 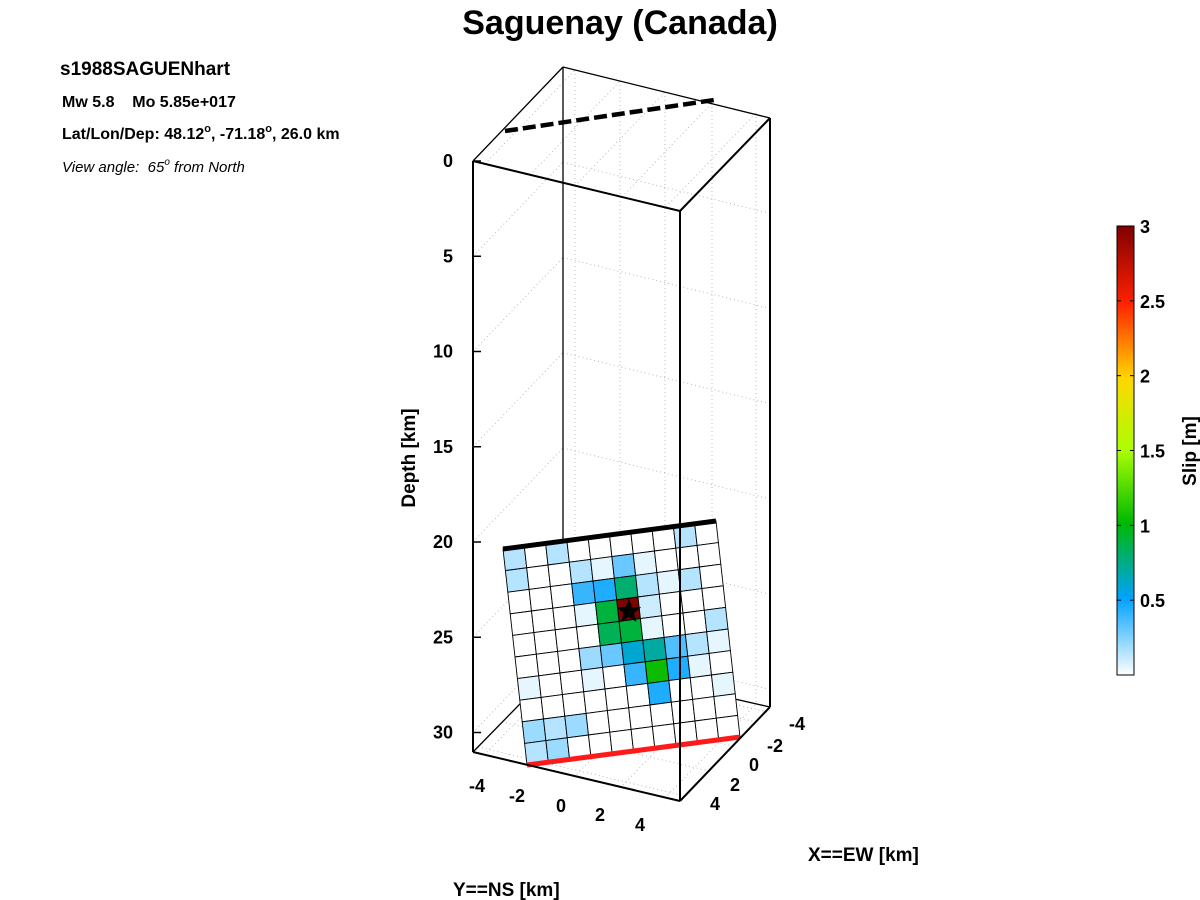 What do you see at coordinates (735, 785) in the screenshot?
I see `x-tick-label: 2` at bounding box center [735, 785].